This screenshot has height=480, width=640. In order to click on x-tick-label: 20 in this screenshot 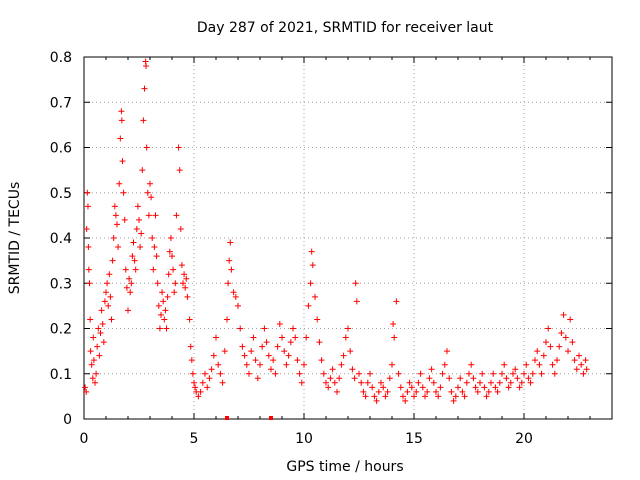, I will do `click(524, 439)`.